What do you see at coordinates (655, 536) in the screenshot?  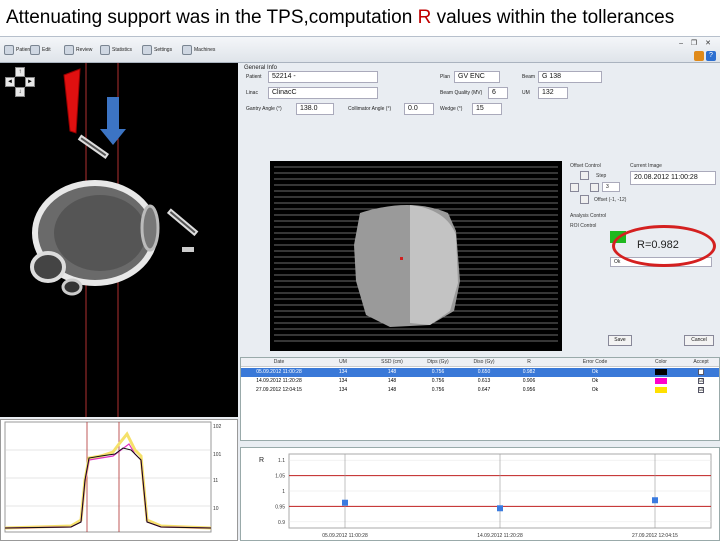 I see `x-tick-label: 27.09.2012 12:04:15` at bounding box center [655, 536].